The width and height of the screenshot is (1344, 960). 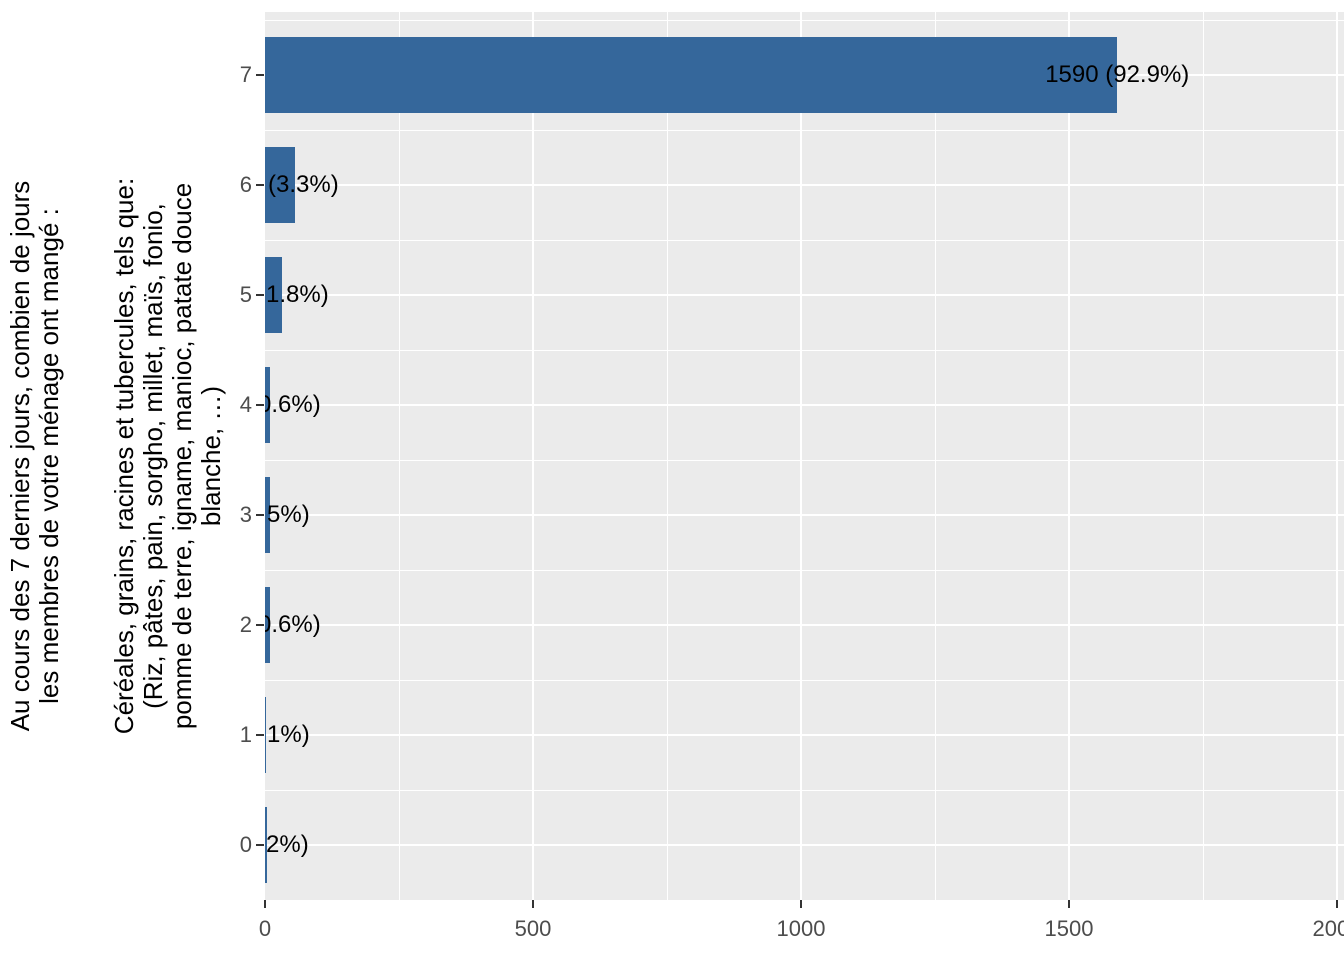 I want to click on y-tick-label: 2, so click(x=245, y=624).